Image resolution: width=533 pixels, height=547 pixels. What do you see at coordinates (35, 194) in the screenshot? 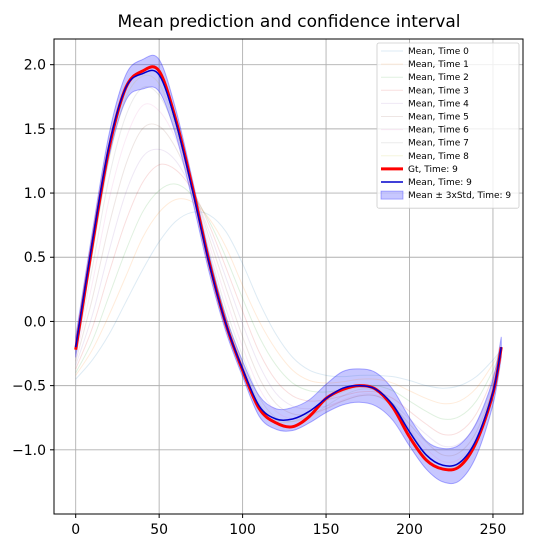
I see `y-tick-label: 1.0` at bounding box center [35, 194].